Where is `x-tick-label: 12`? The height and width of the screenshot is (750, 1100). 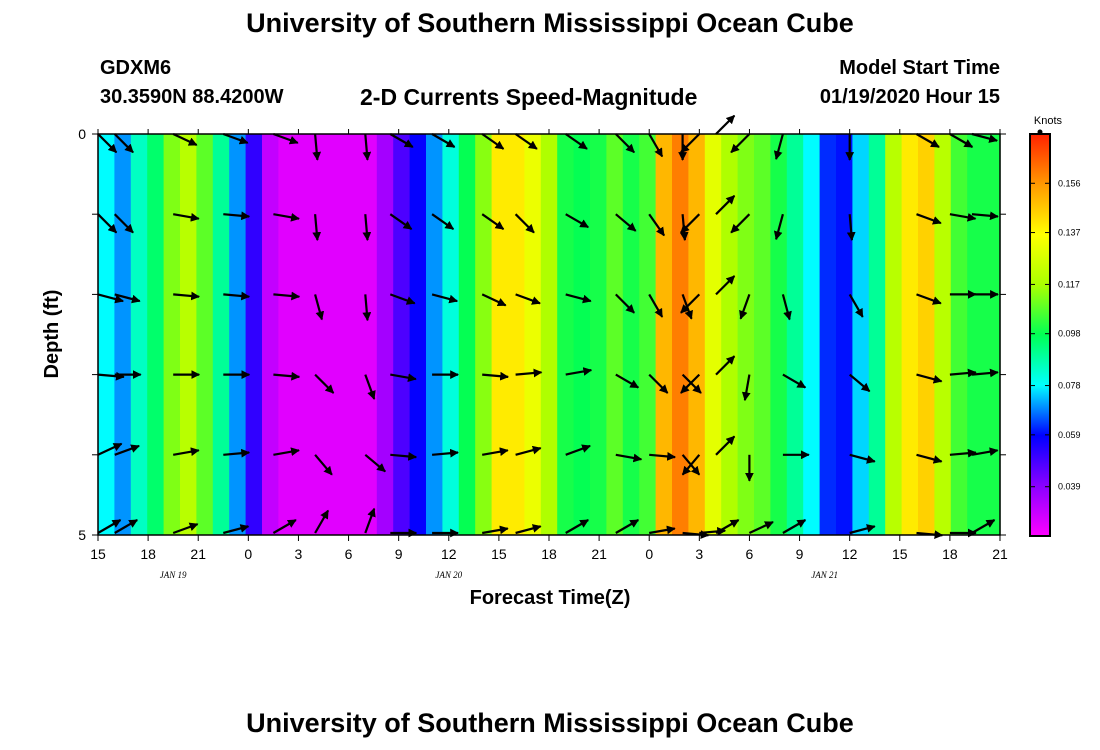
x-tick-label: 12 is located at coordinates (850, 554).